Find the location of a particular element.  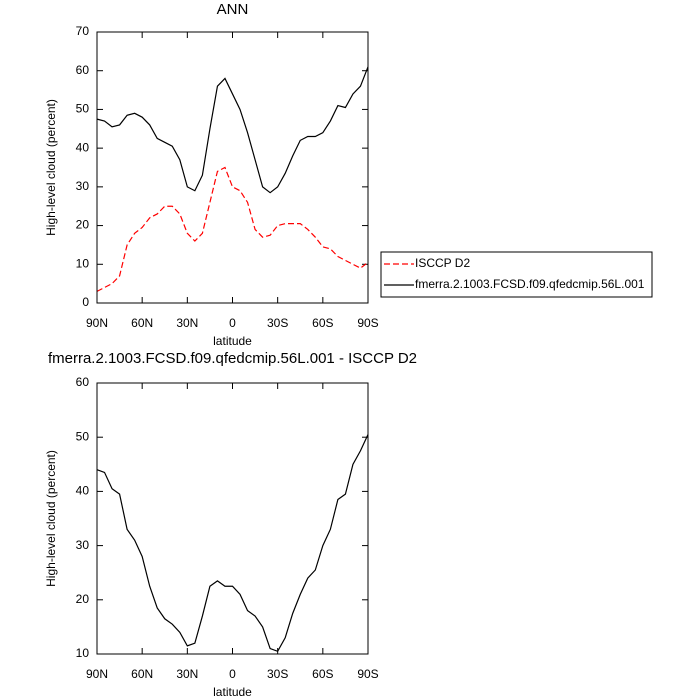

chart-title: ANN is located at coordinates (233, 9).